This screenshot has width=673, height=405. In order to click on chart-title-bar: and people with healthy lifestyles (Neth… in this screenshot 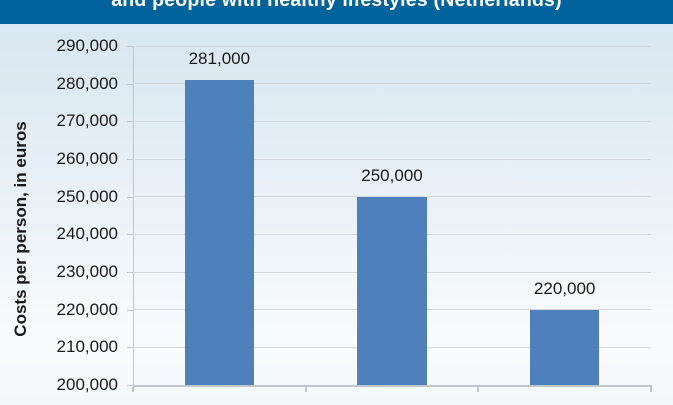, I will do `click(336, 12)`.